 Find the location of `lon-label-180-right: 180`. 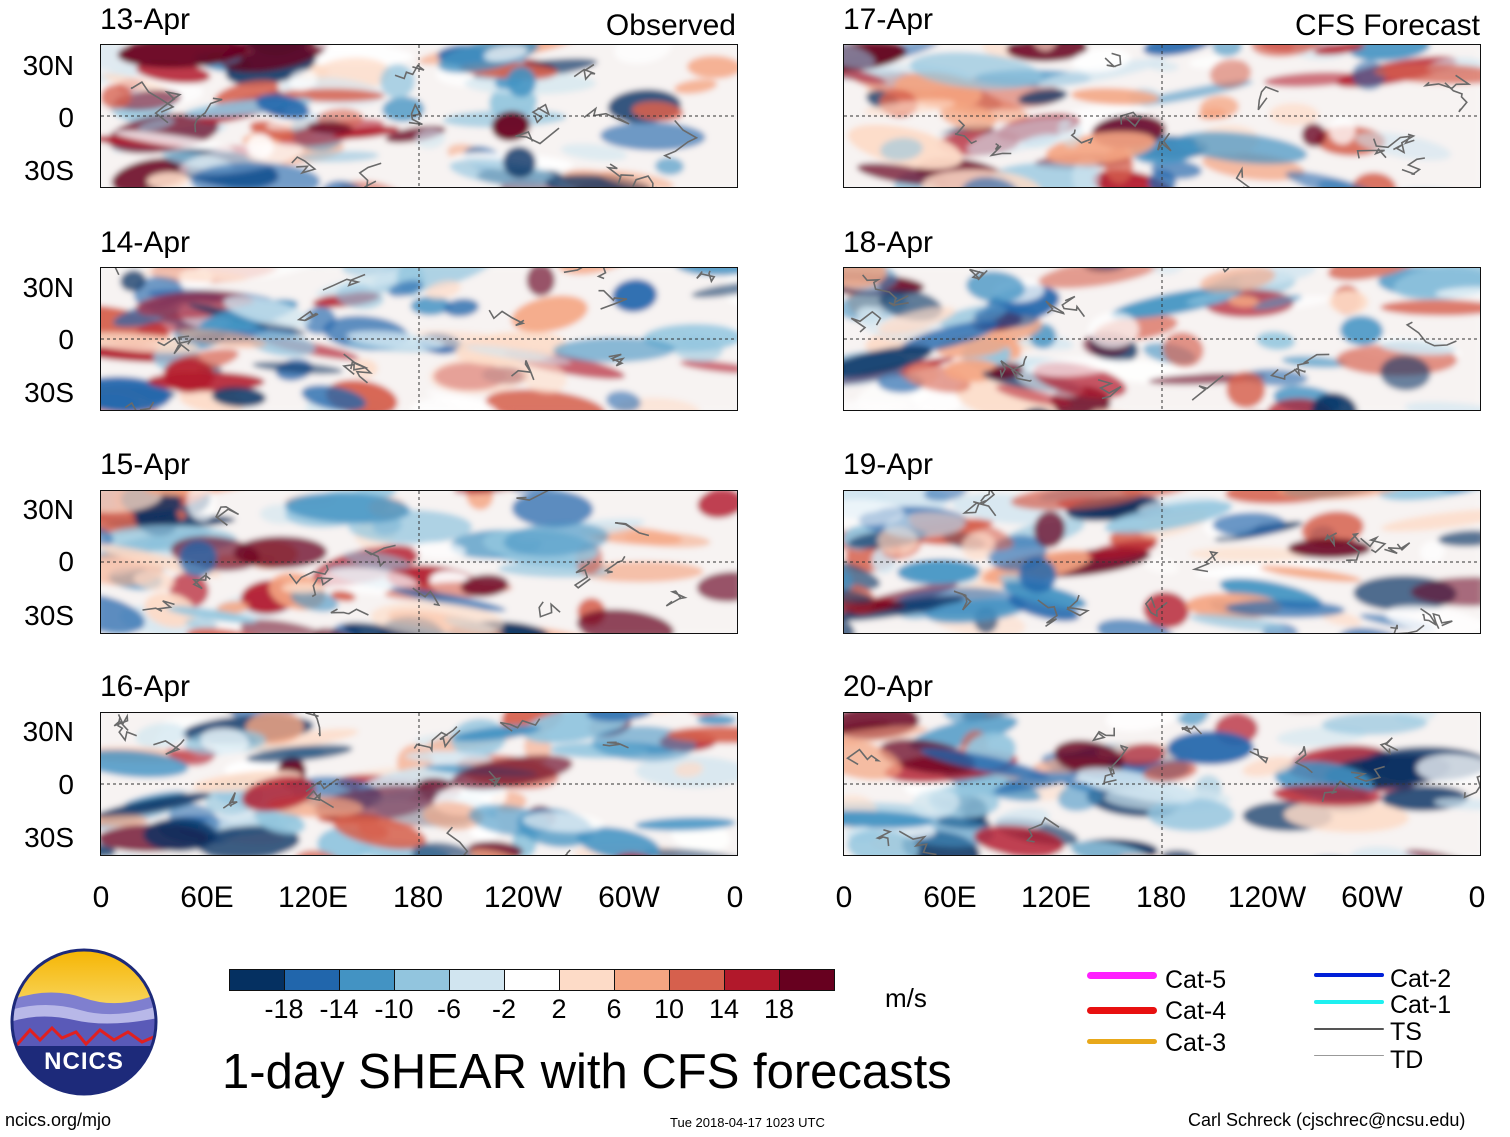

lon-label-180-right: 180 is located at coordinates (1161, 897).